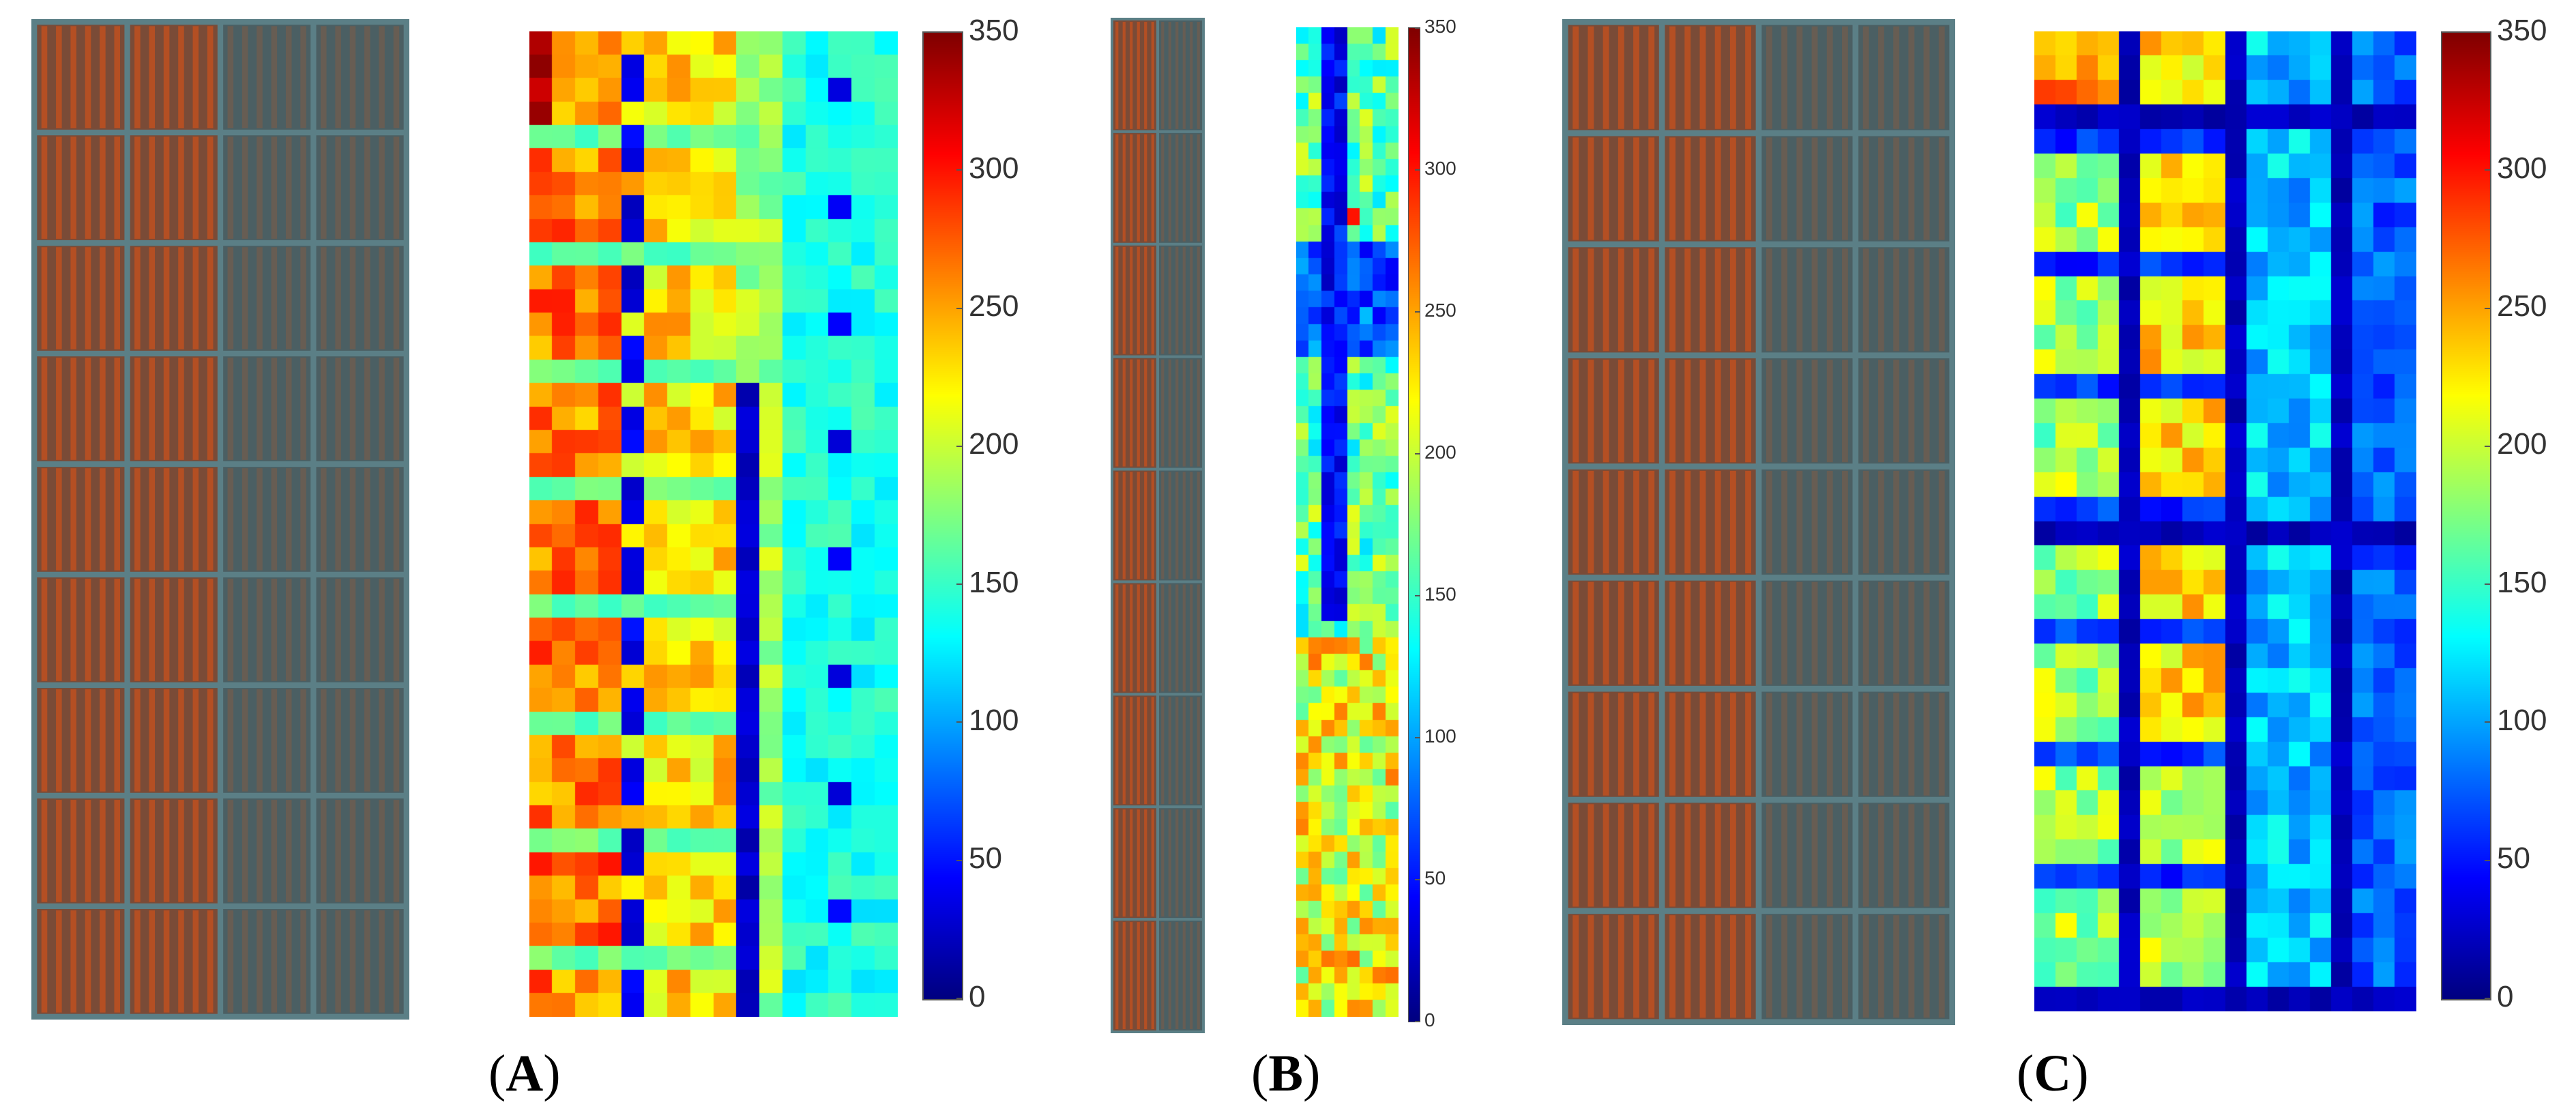  I want to click on panel-c-aerial-photo, so click(1758, 522).